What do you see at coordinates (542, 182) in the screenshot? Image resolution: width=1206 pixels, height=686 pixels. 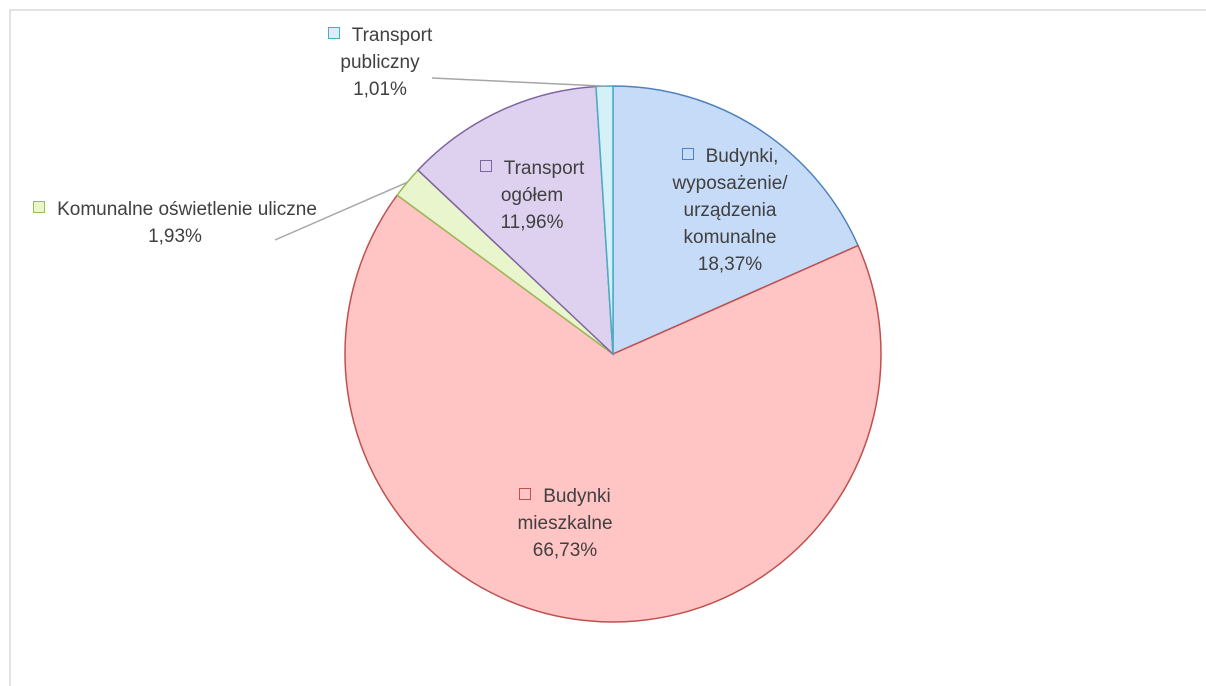 I see `category-label: Transport ogółem` at bounding box center [542, 182].